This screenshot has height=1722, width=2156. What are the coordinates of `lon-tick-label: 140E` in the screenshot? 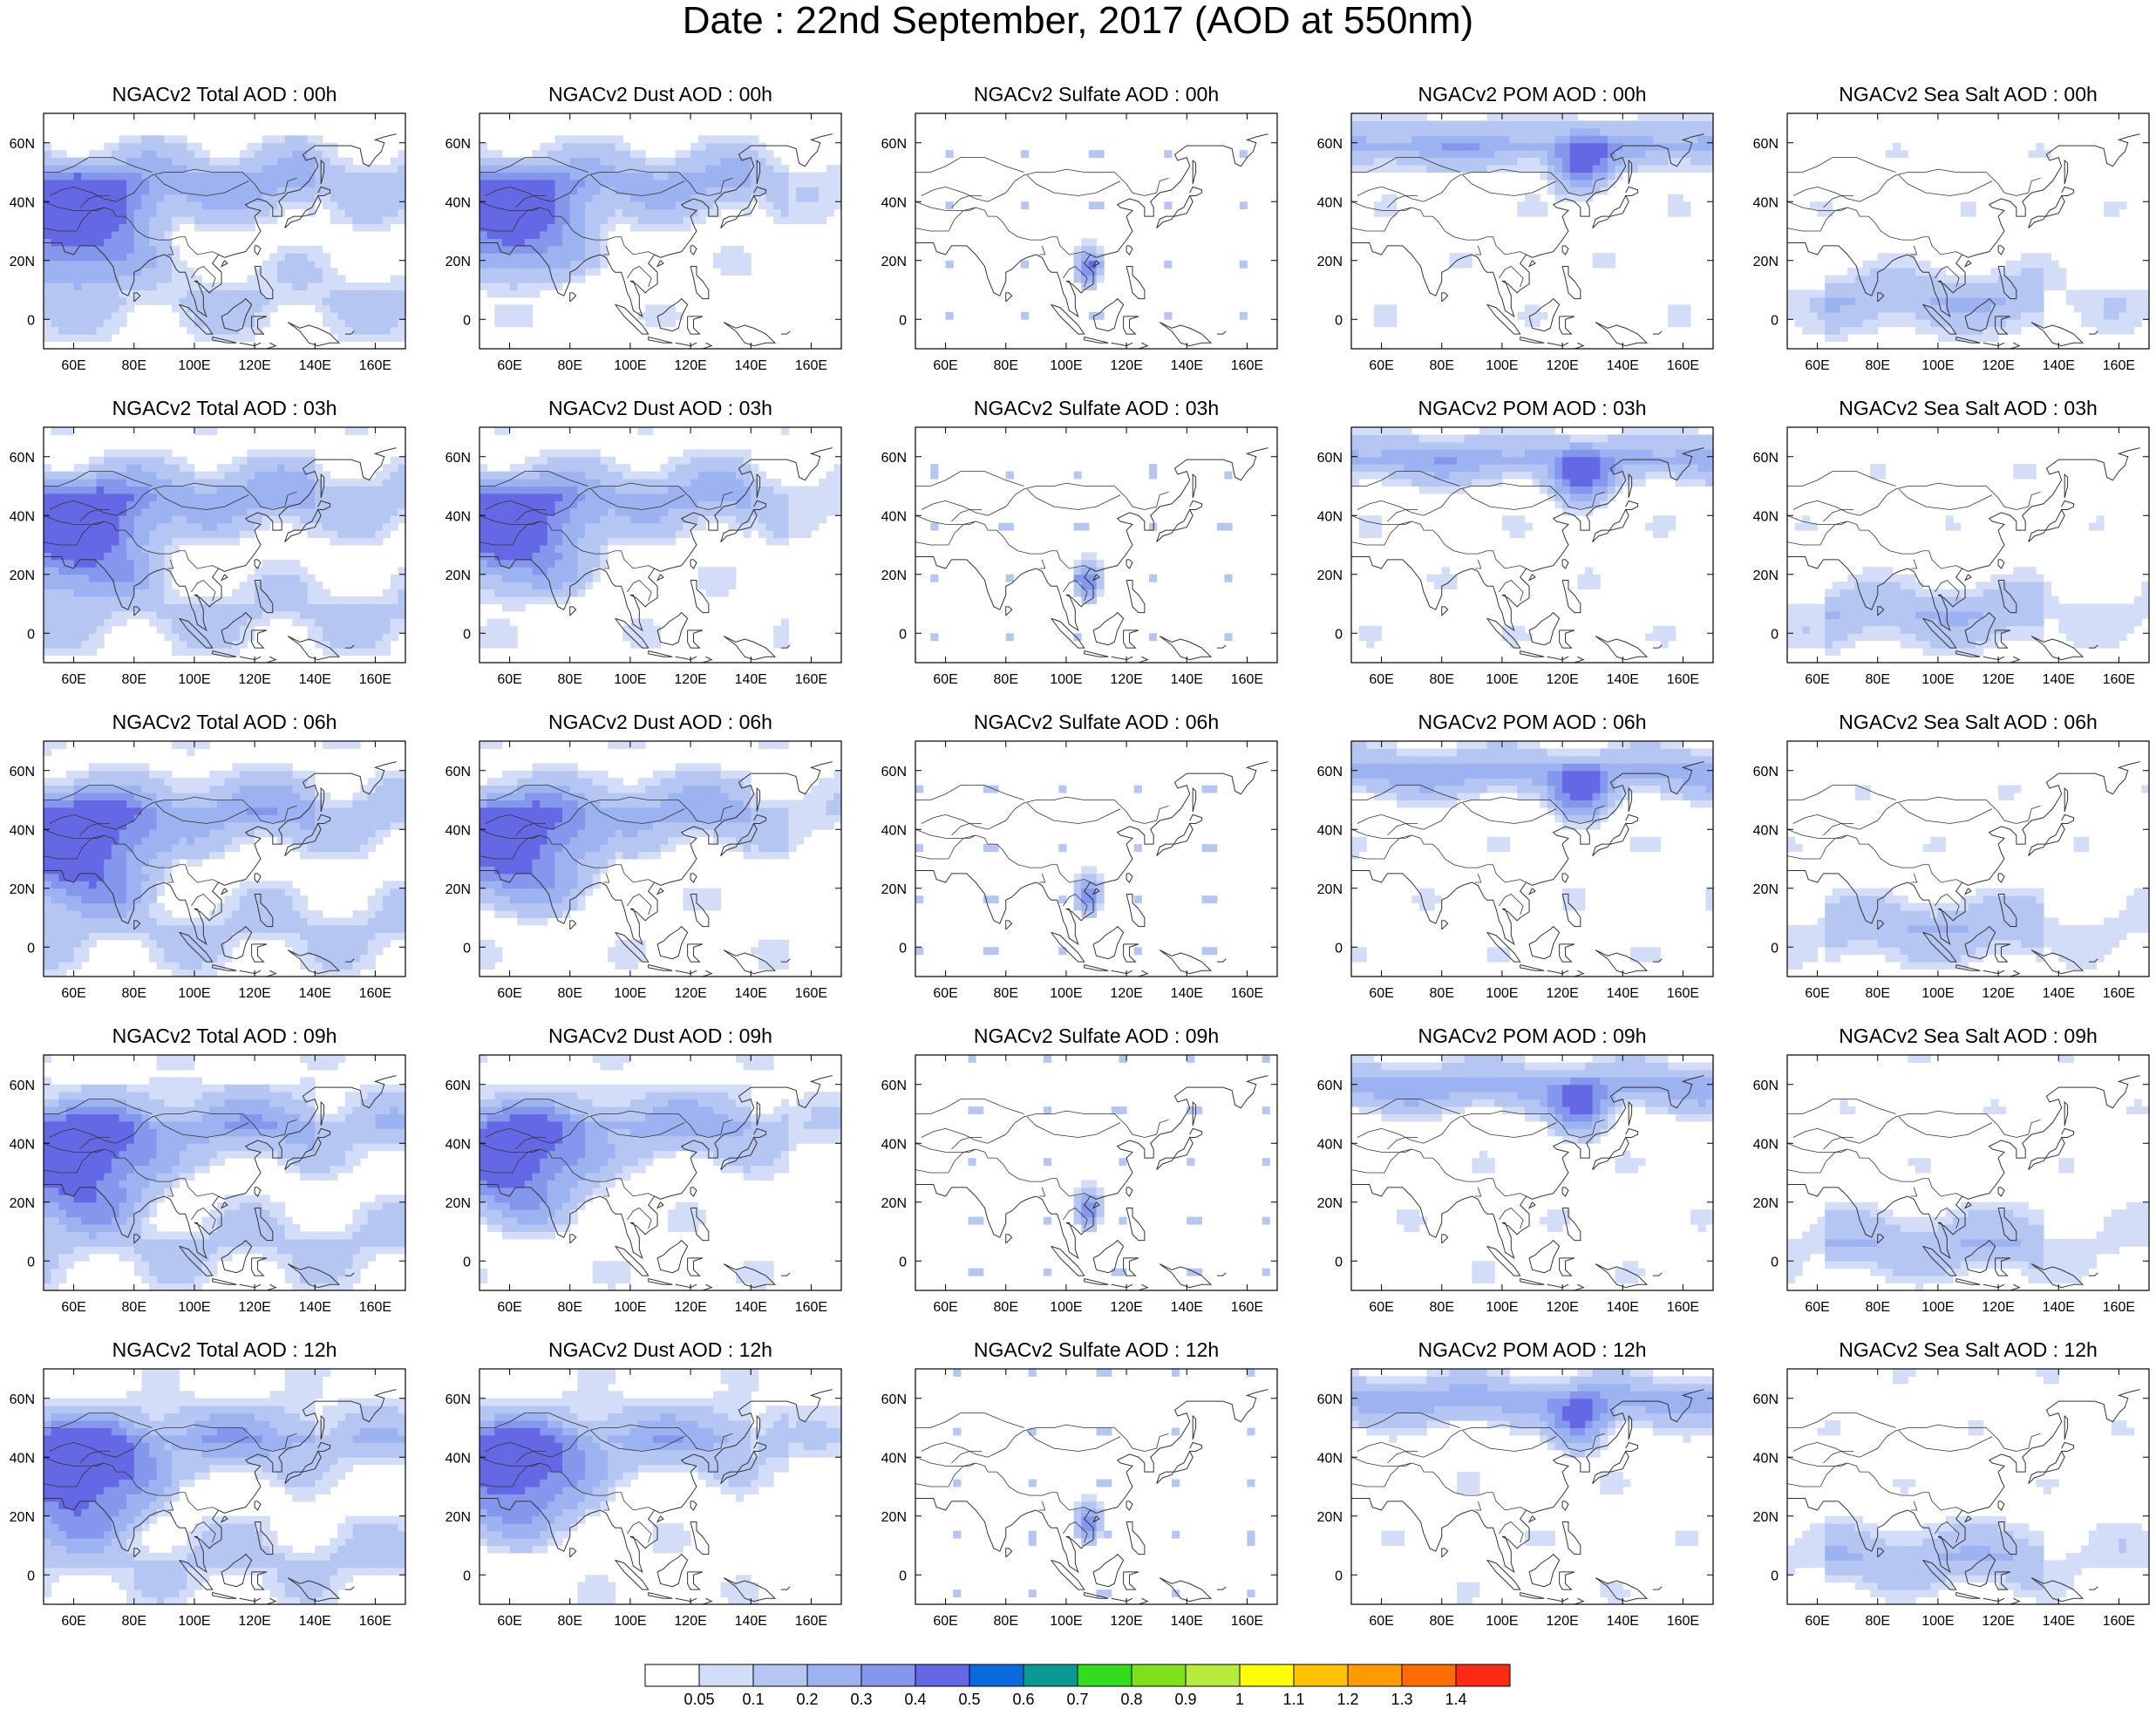 It's located at (2059, 365).